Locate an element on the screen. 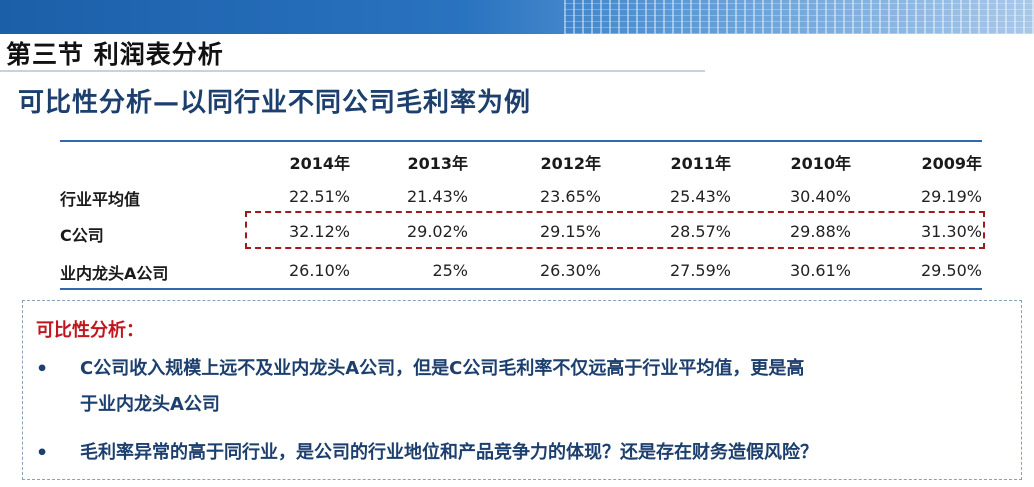 The width and height of the screenshot is (1034, 487). year-header: 2014年 is located at coordinates (319, 163).